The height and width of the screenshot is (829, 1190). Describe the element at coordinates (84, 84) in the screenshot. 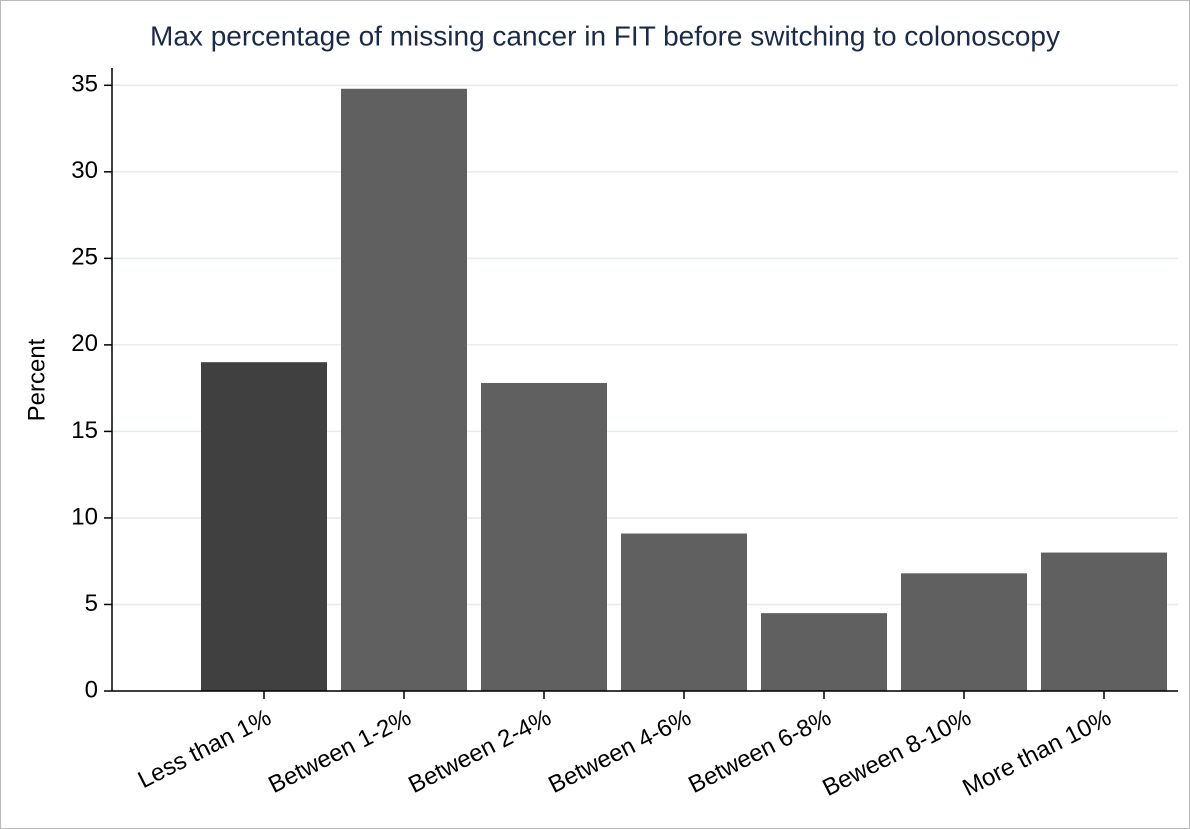

I see `y-tick-label: 35` at that location.